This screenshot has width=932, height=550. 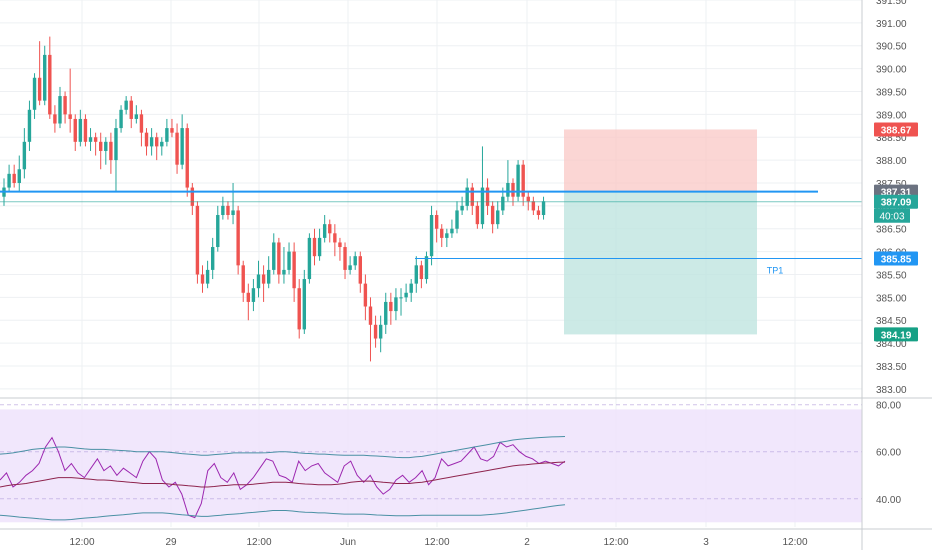 What do you see at coordinates (283, 474) in the screenshot?
I see `rsi-ma-line` at bounding box center [283, 474].